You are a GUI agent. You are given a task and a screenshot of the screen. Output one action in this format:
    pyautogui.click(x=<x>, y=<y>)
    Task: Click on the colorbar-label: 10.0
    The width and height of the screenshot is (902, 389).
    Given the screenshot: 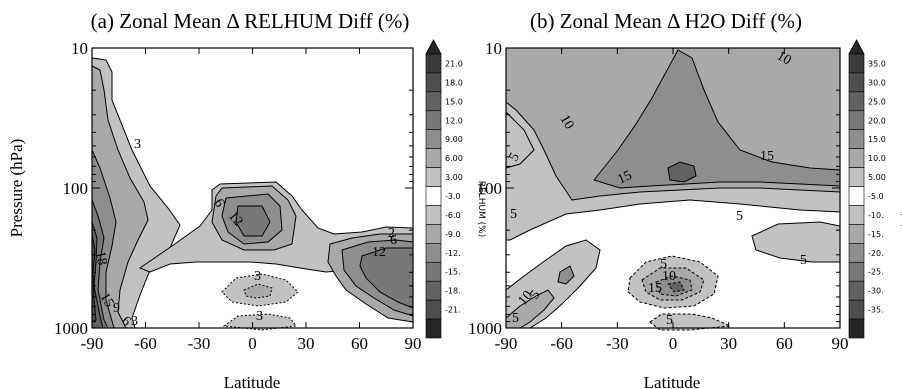 What is the action you would take?
    pyautogui.click(x=877, y=158)
    